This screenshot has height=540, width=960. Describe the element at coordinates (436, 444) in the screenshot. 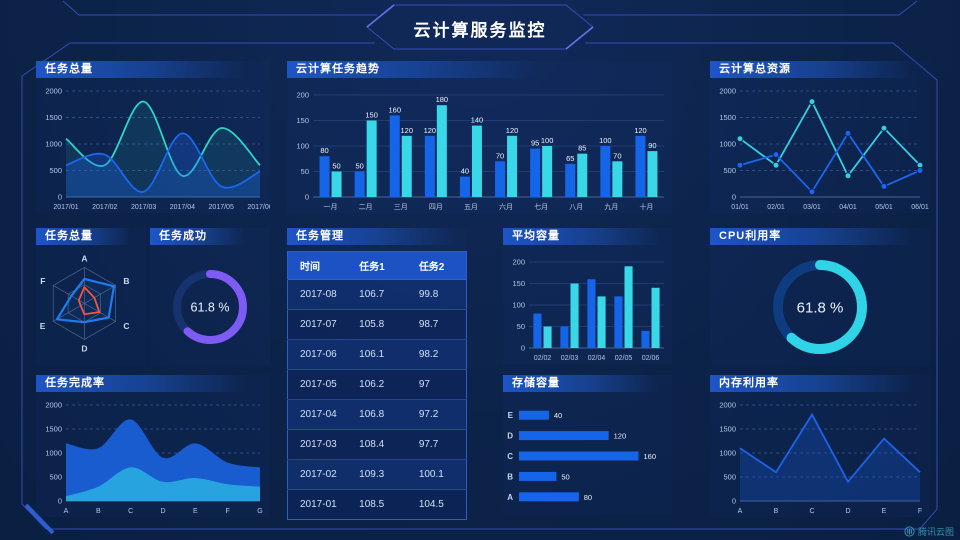

I see `table-cell: 97.7` at that location.